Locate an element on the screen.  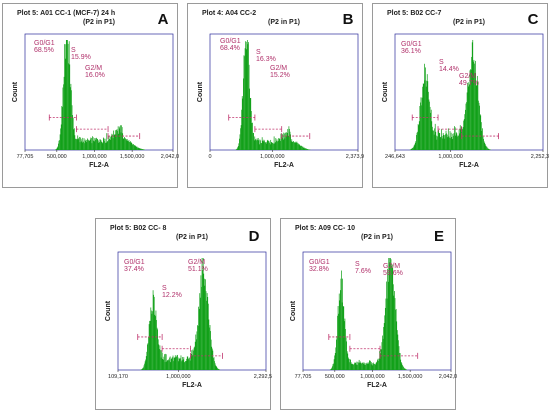
x-tick-label: 109,170 is located at coordinates (118, 377).